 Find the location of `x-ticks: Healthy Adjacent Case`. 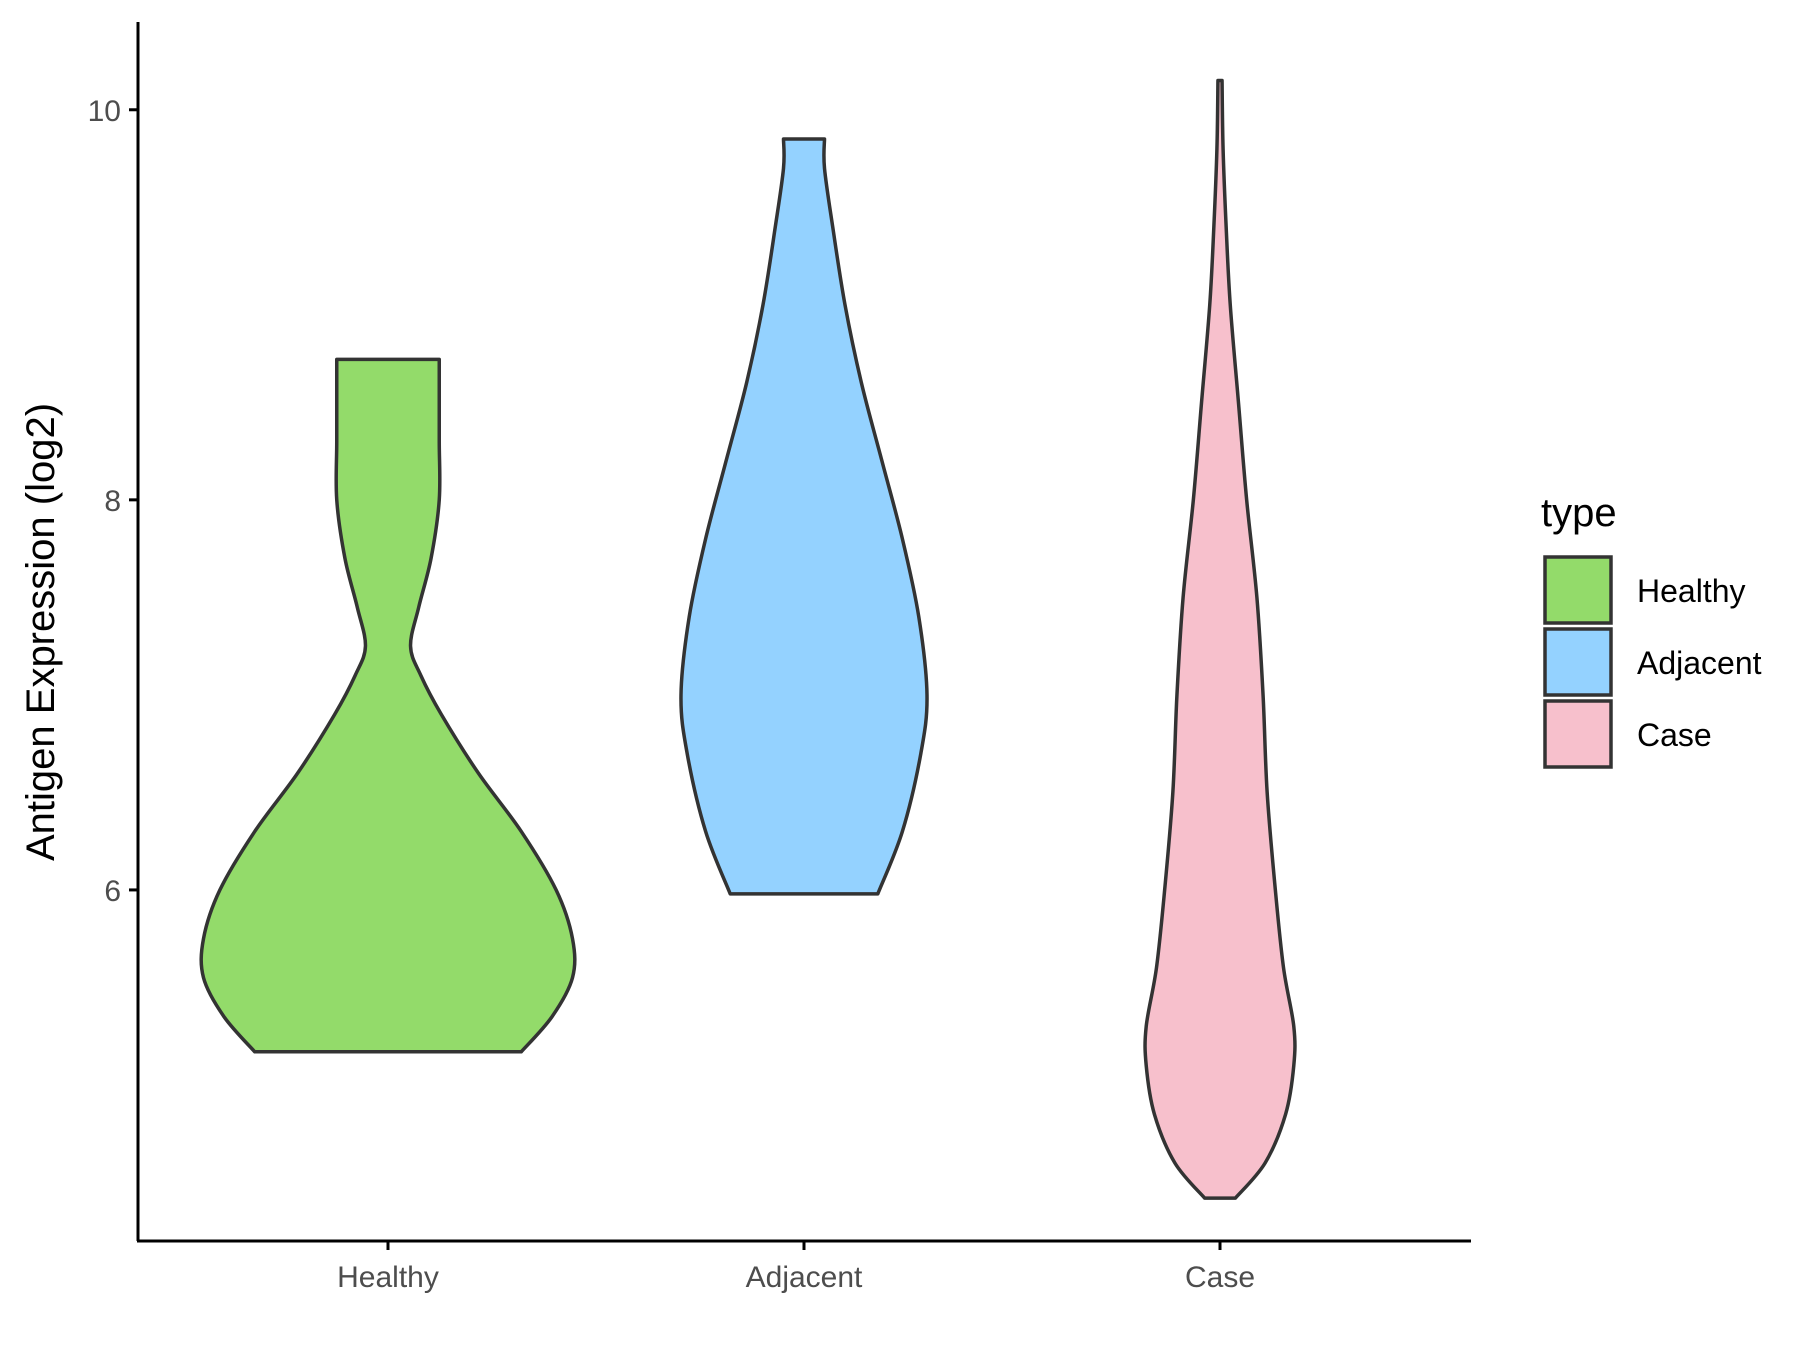

x-ticks: Healthy Adjacent Case is located at coordinates (796, 1267).